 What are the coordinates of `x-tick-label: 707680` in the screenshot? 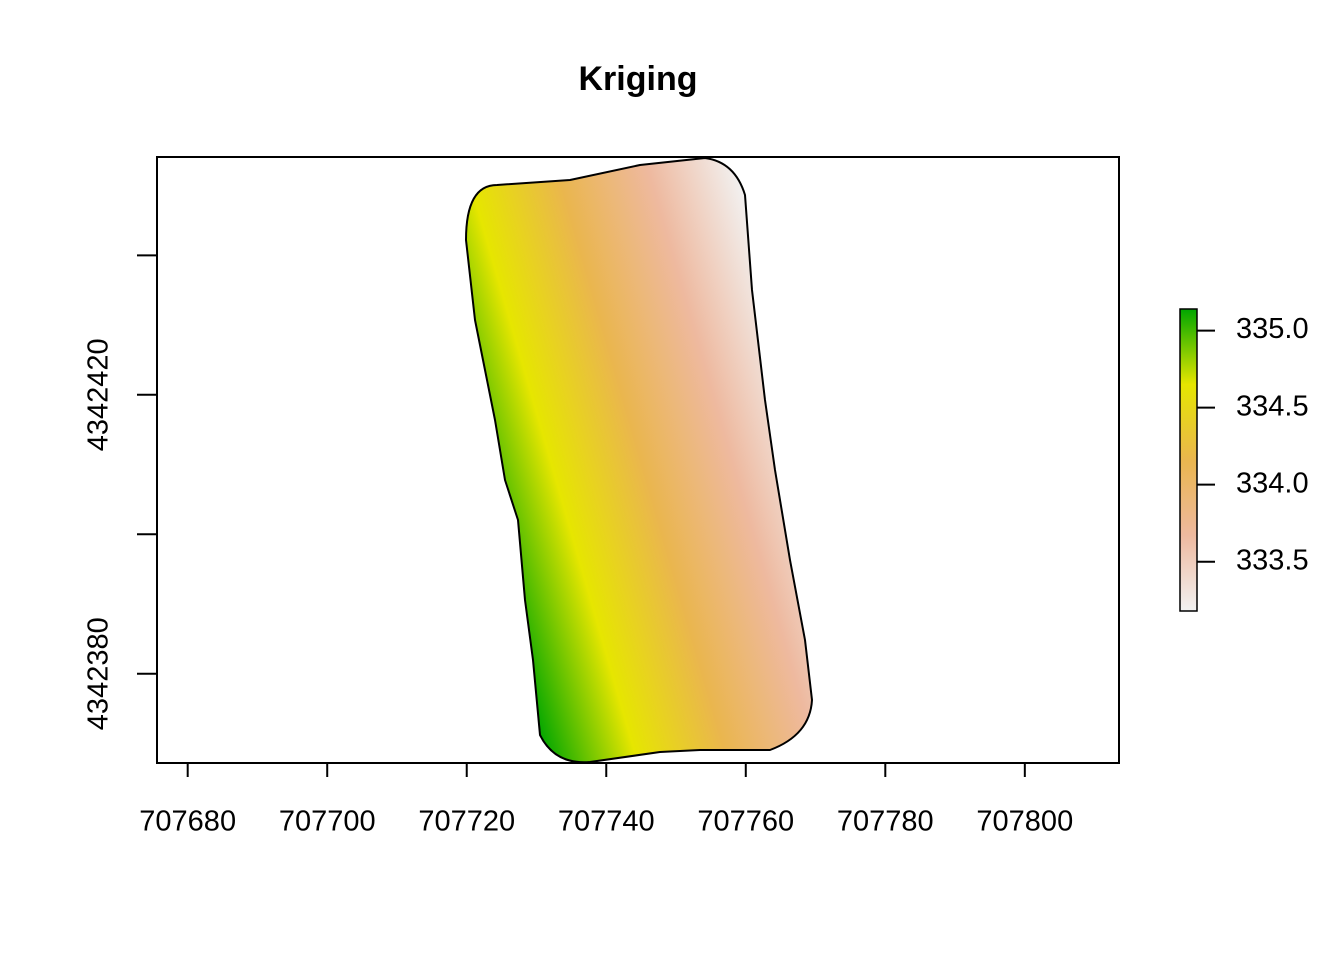 It's located at (187, 822).